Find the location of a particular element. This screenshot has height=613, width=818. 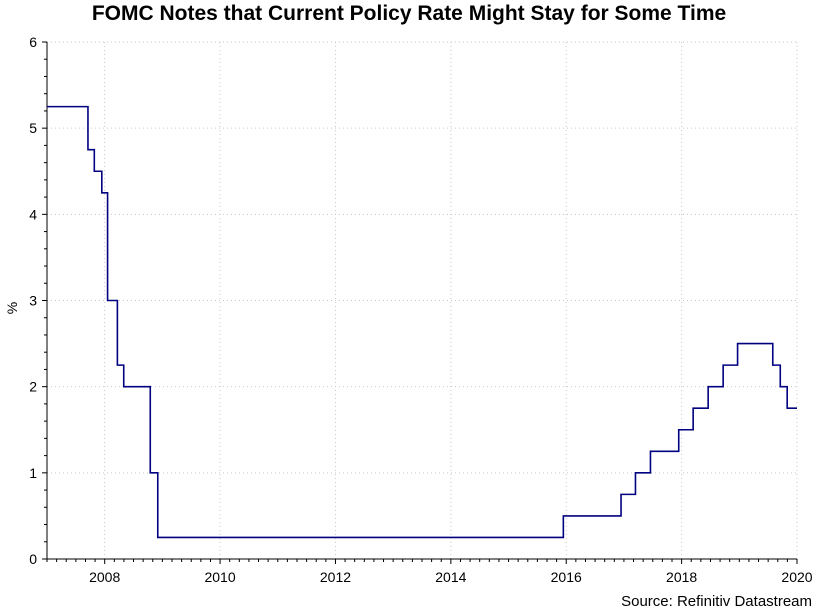

x-tick-label: 2018 is located at coordinates (681, 577).